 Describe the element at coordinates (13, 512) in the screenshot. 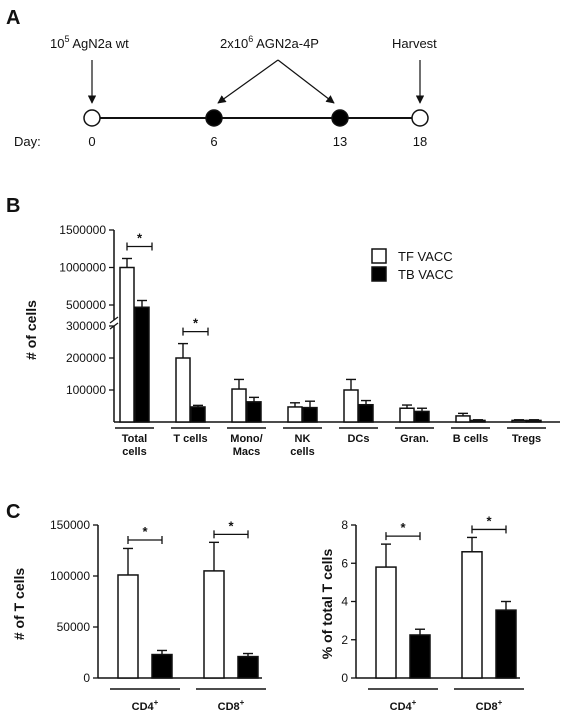

I see `panel-label-c: C` at that location.